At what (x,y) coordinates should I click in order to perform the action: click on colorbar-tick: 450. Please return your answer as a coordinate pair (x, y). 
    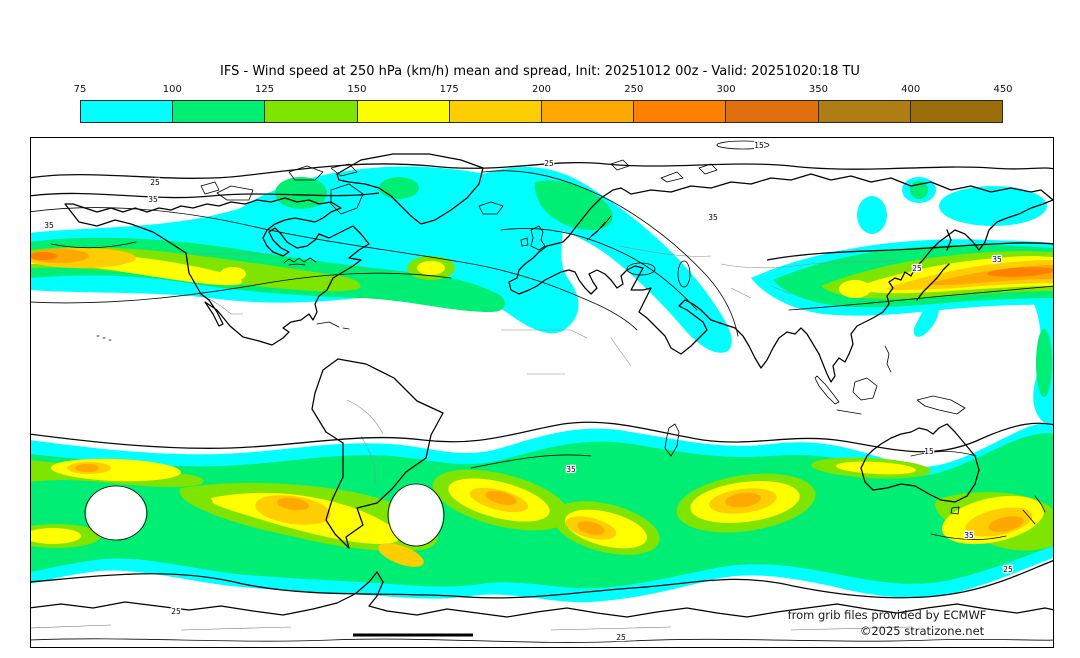
    Looking at the image, I should click on (1003, 89).